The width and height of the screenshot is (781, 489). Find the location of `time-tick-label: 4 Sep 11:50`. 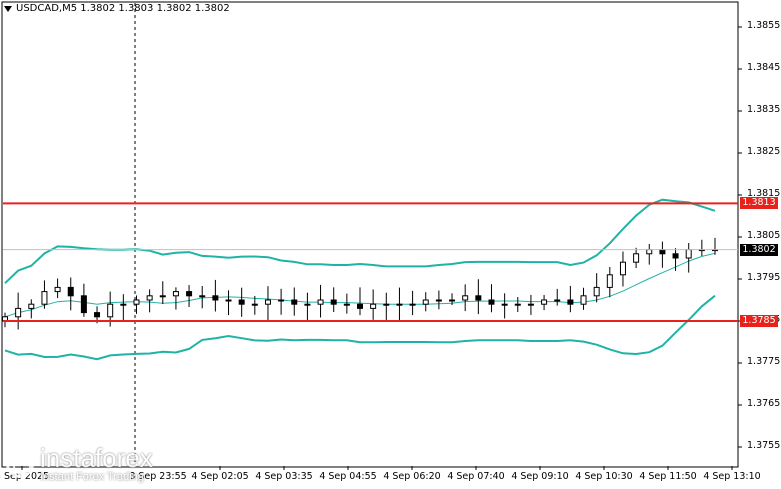

time-tick-label: 4 Sep 11:50 is located at coordinates (668, 476).